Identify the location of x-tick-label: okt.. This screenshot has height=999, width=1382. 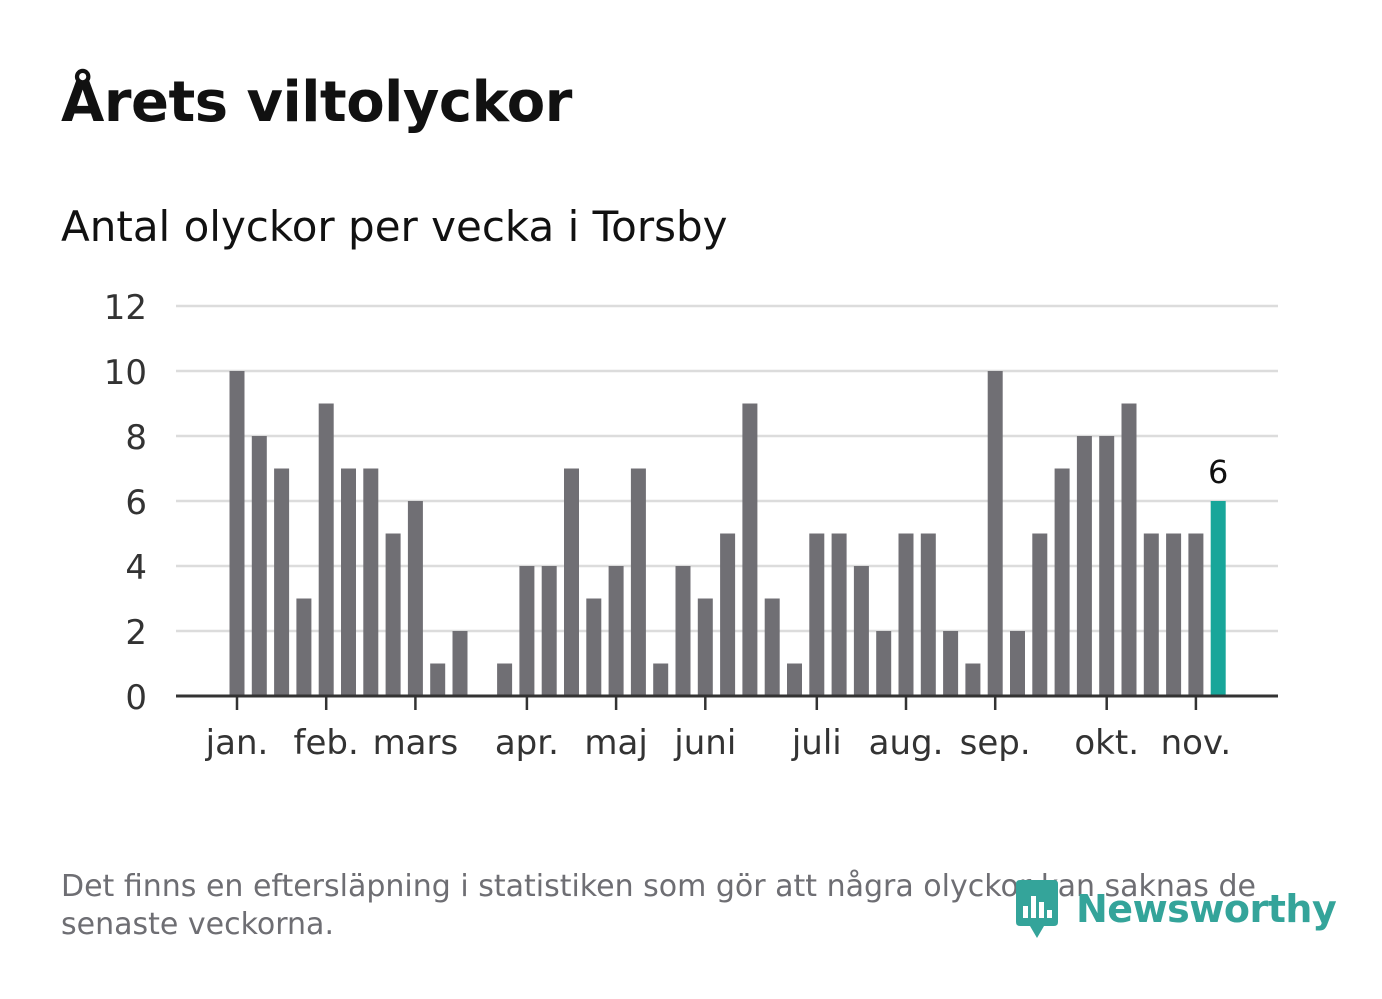
(1106, 743).